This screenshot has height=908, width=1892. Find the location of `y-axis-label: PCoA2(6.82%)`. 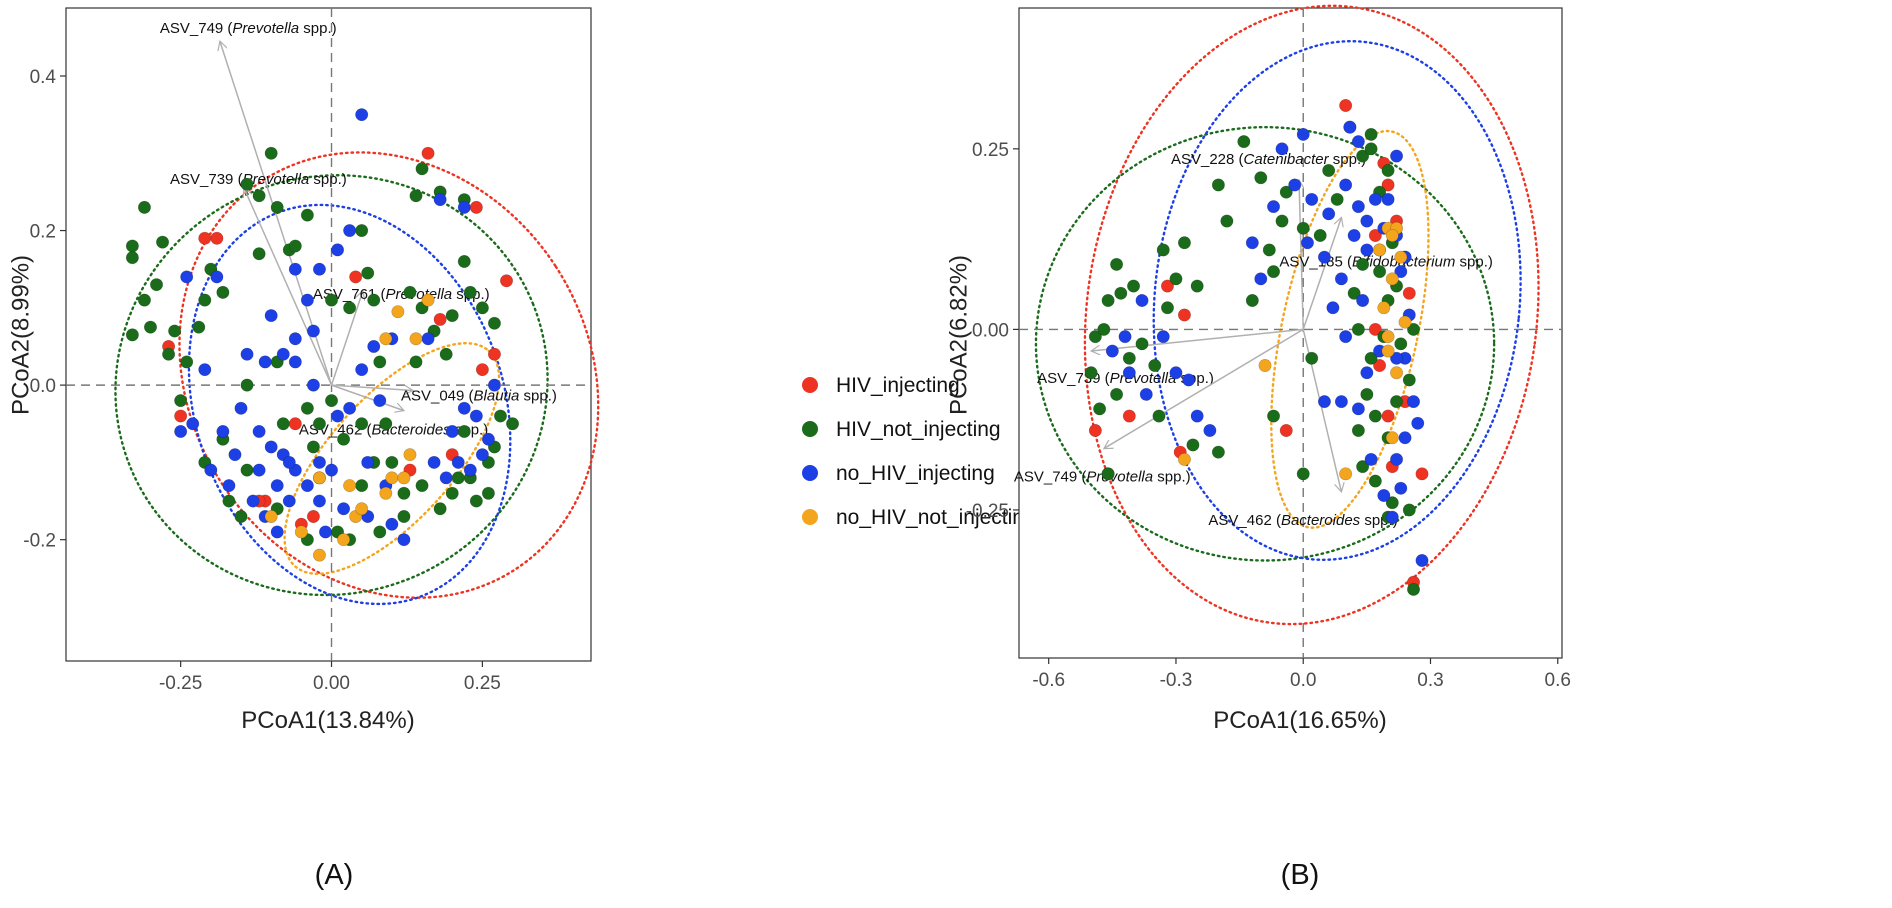

y-axis-label: PCoA2(6.82%) is located at coordinates (958, 335).